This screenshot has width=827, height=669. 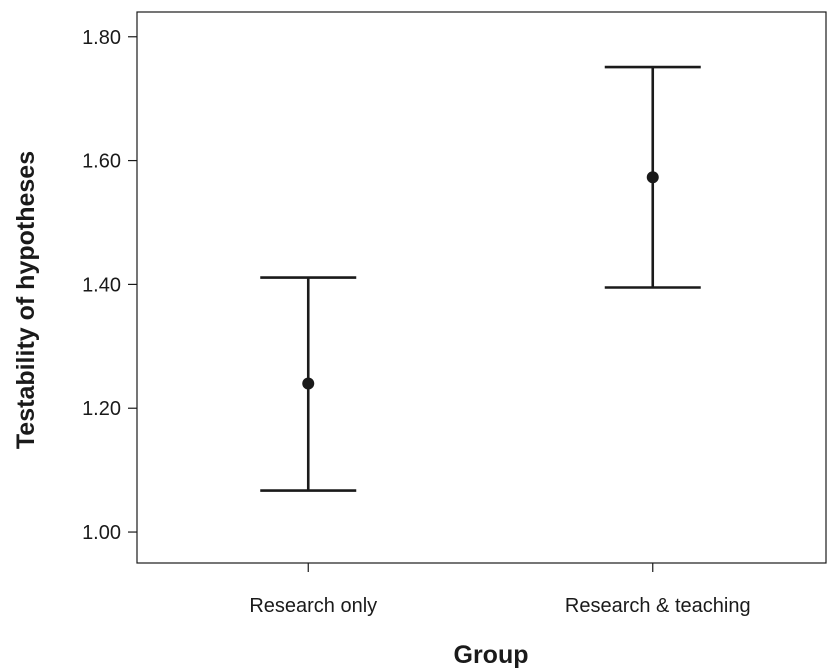 I want to click on x-axis-title: Group, so click(x=491, y=655).